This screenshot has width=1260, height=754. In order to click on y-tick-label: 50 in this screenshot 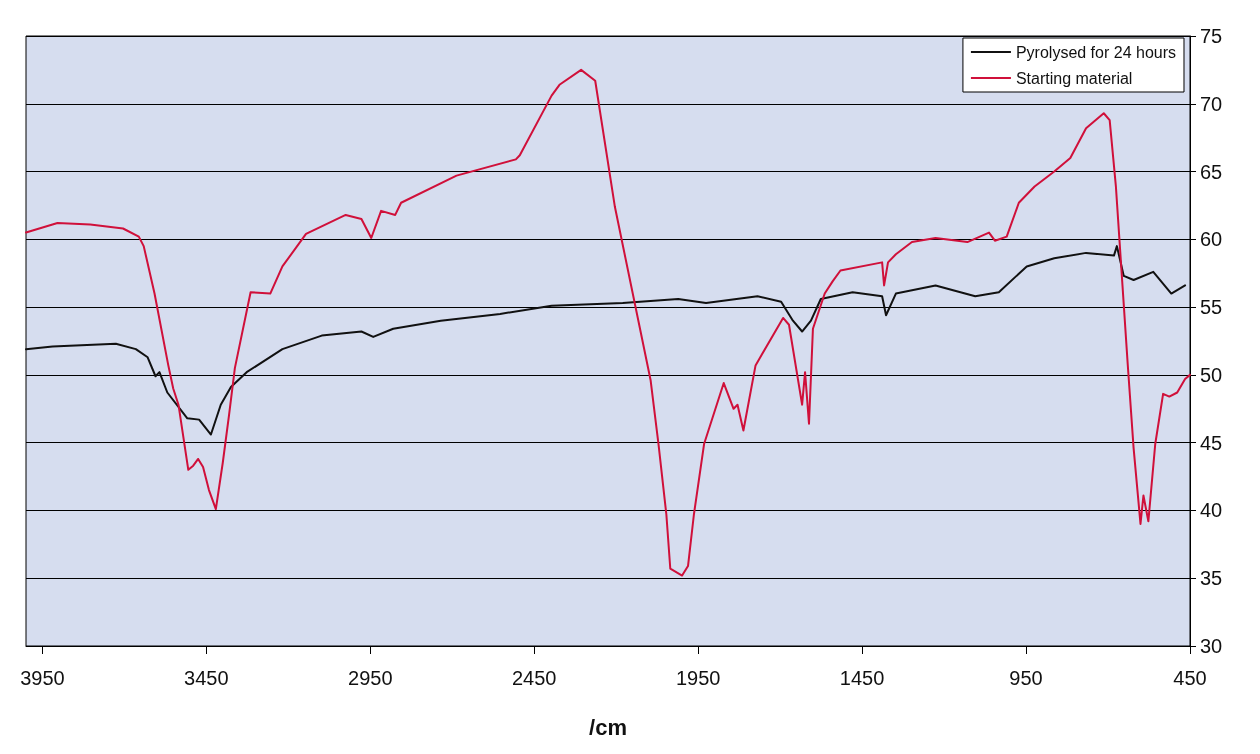, I will do `click(1211, 374)`.